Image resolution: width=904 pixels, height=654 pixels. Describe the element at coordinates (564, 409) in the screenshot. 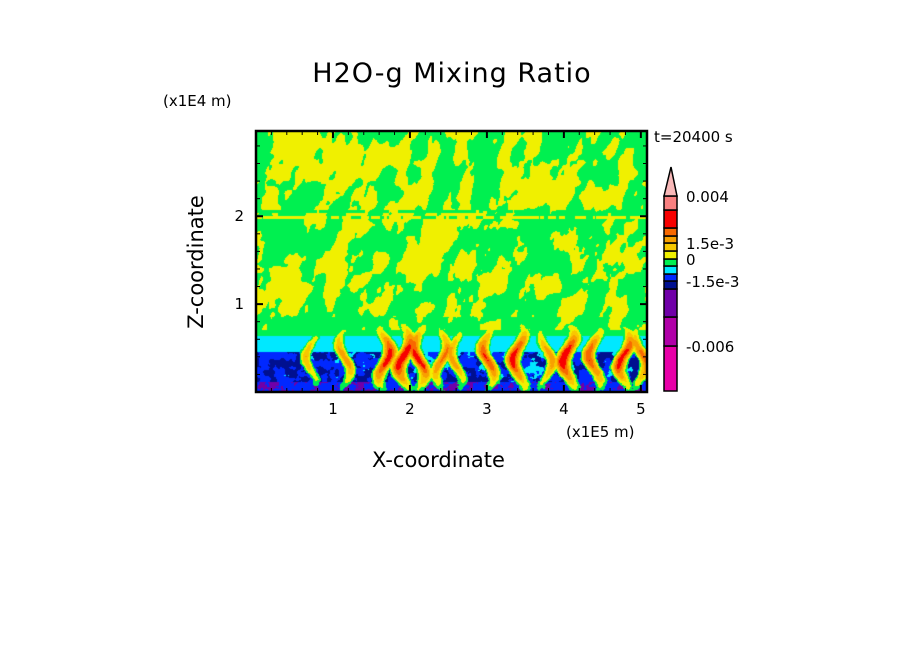

I see `x-tick-label: 4` at that location.